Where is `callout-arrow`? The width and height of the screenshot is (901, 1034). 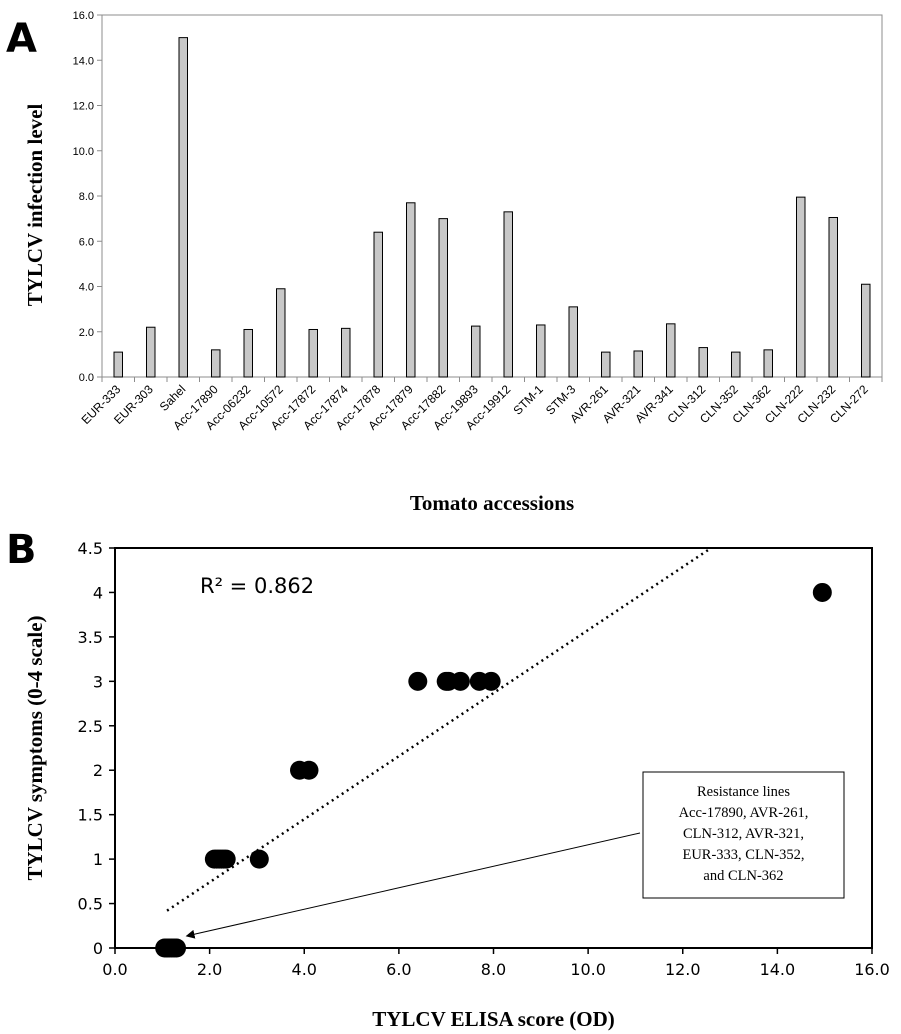 callout-arrow is located at coordinates (413, 885).